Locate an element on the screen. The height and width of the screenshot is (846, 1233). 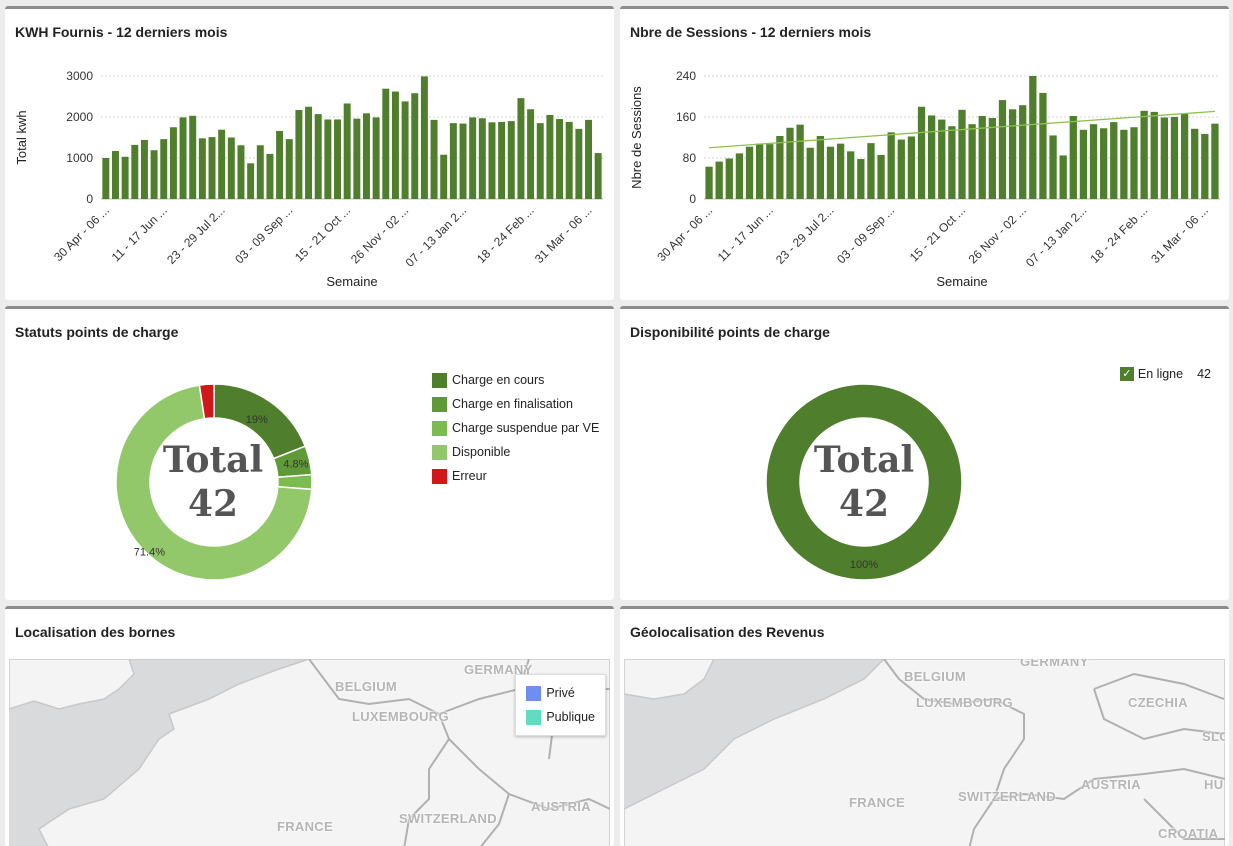
map-label: LUXEMBOURG is located at coordinates (964, 702).